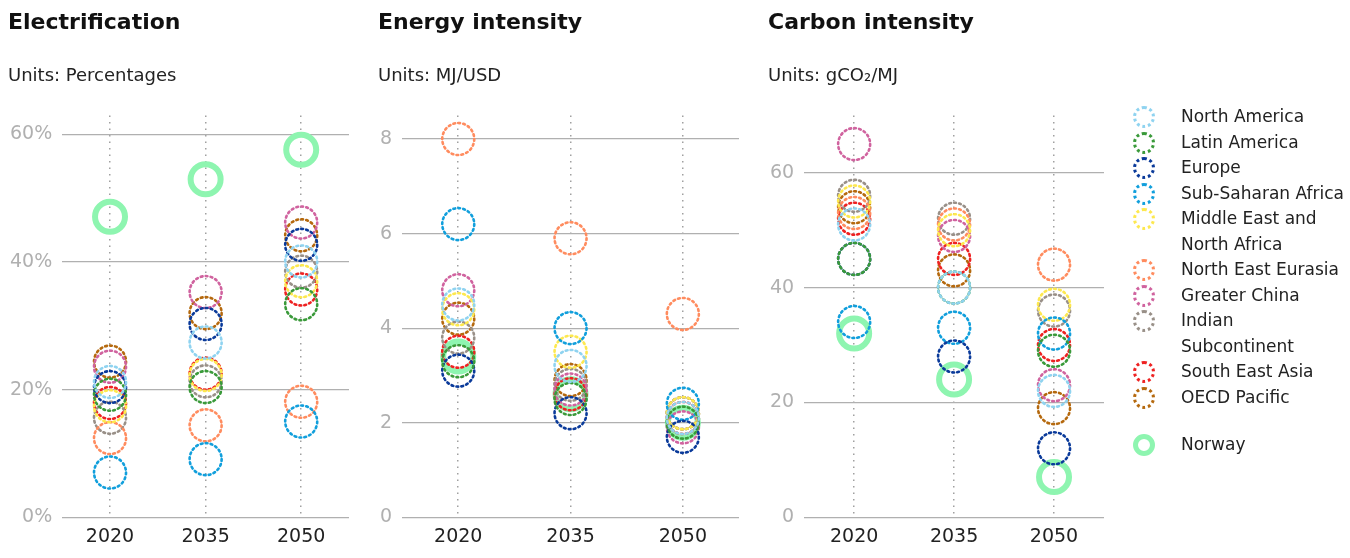 The height and width of the screenshot is (558, 1350). What do you see at coordinates (1240, 142) in the screenshot?
I see `legend-label: Latin America` at bounding box center [1240, 142].